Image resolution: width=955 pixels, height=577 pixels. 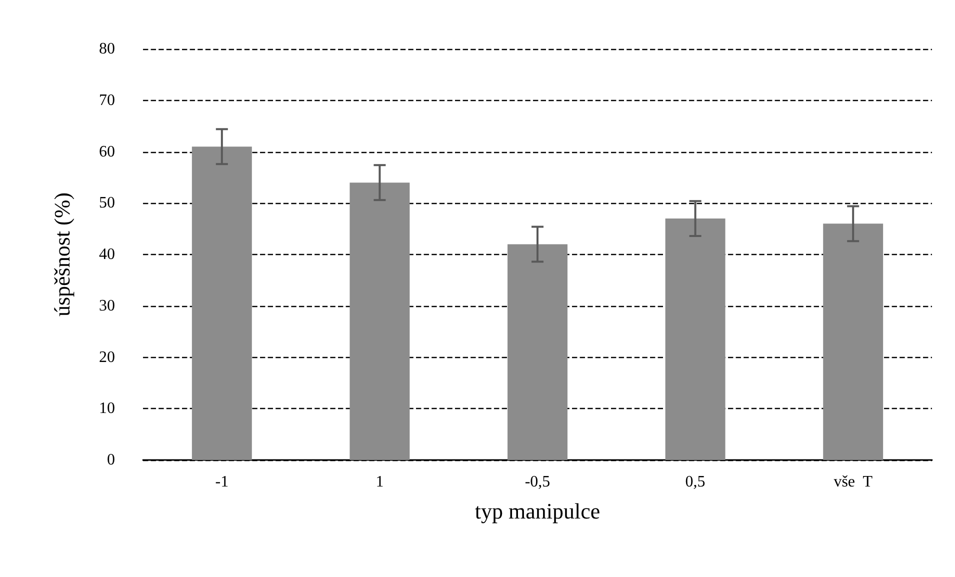 I want to click on x-tick-label: 0,5, so click(x=695, y=482).